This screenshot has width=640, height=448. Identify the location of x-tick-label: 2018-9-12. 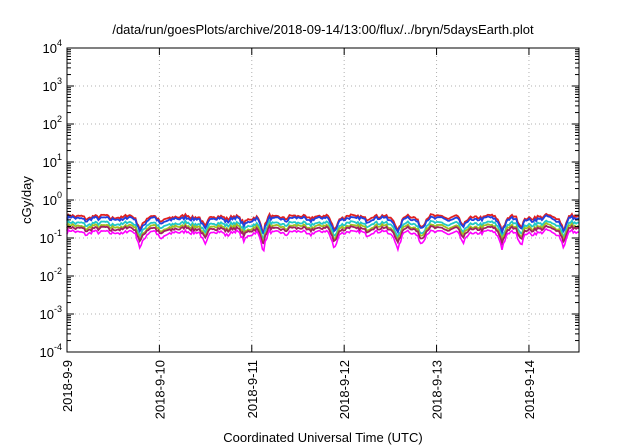
(344, 389).